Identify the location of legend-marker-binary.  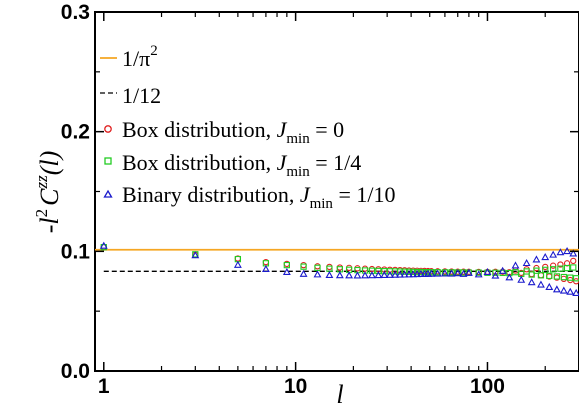
(108, 193).